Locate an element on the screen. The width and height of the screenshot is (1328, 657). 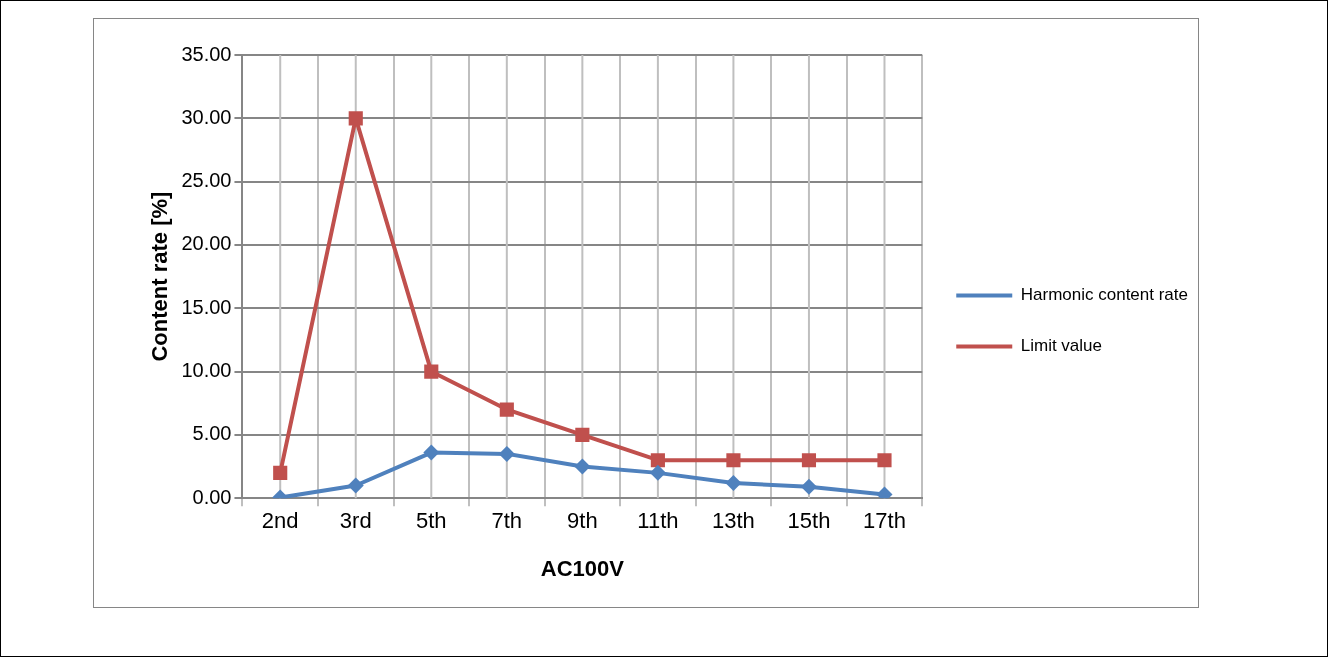
x-tick-label: 17th is located at coordinates (884, 521).